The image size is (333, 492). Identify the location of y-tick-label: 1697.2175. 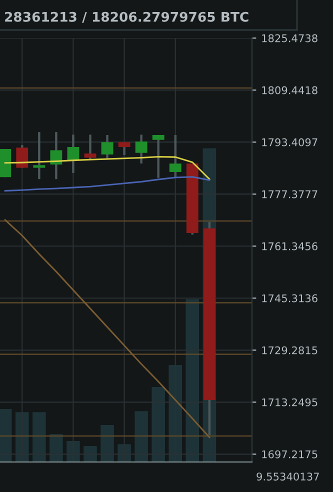
(290, 454).